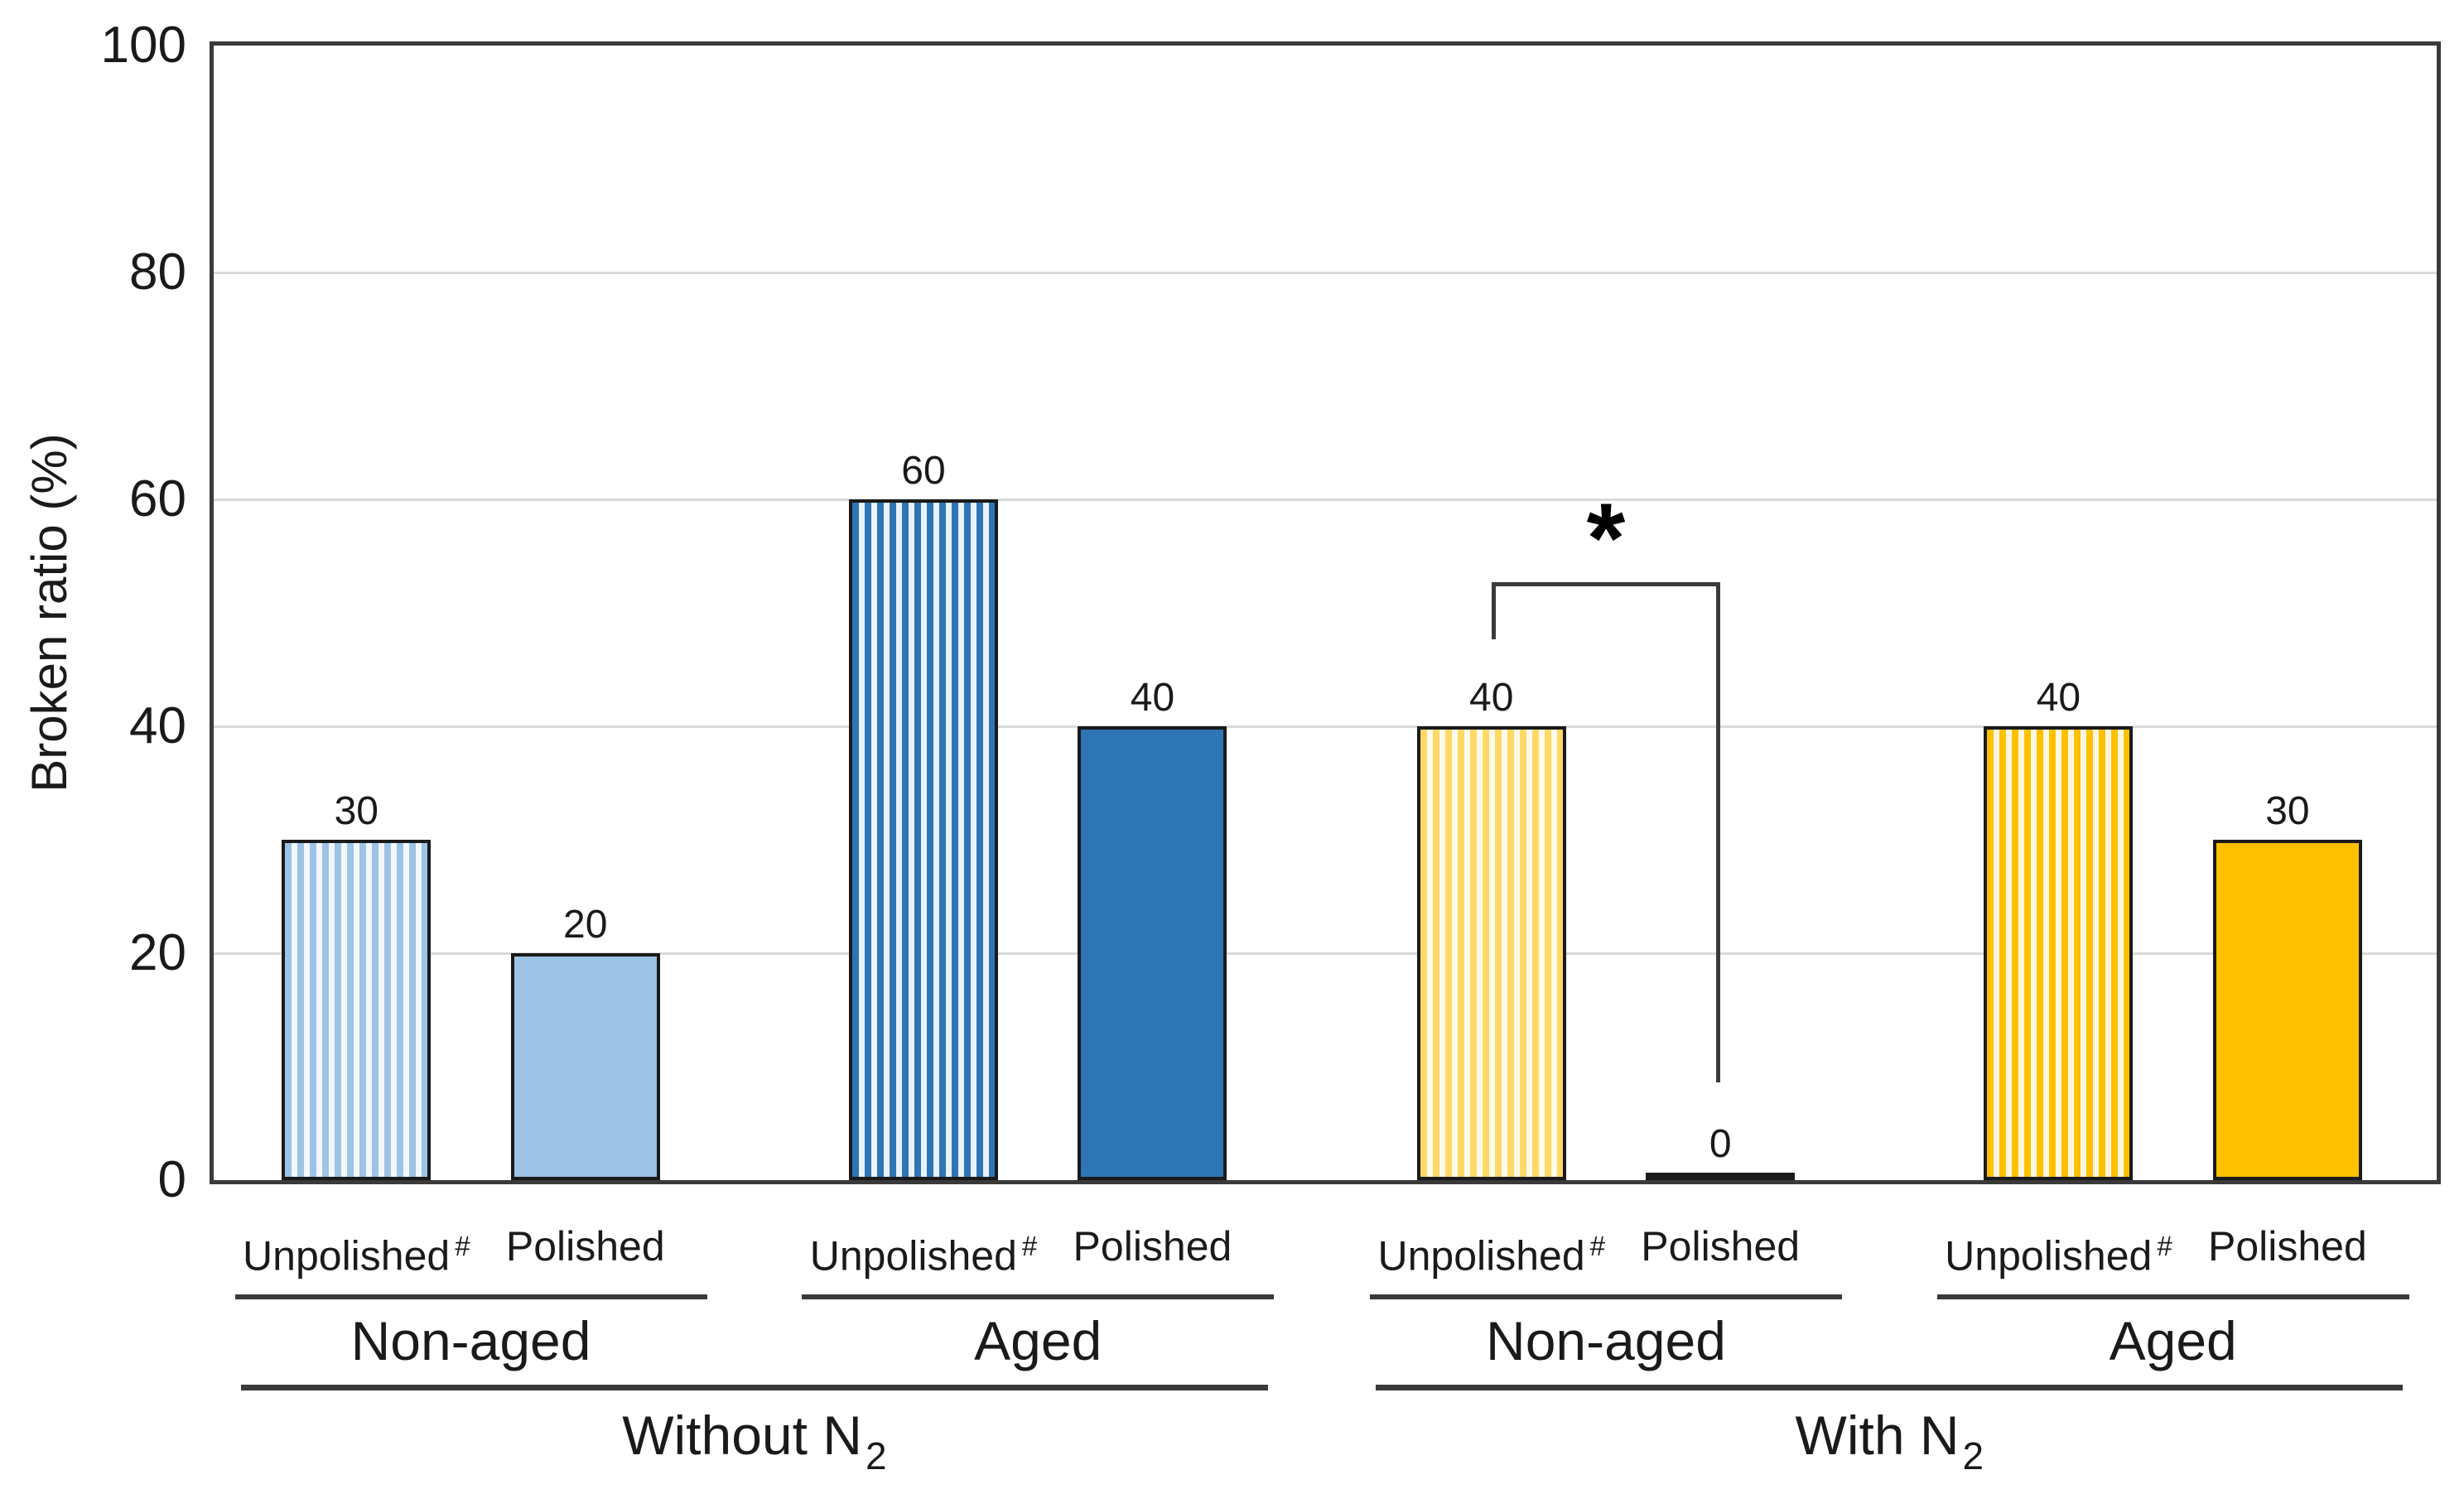 Image resolution: width=2464 pixels, height=1494 pixels. What do you see at coordinates (143, 45) in the screenshot?
I see `y-tick-label: 100` at bounding box center [143, 45].